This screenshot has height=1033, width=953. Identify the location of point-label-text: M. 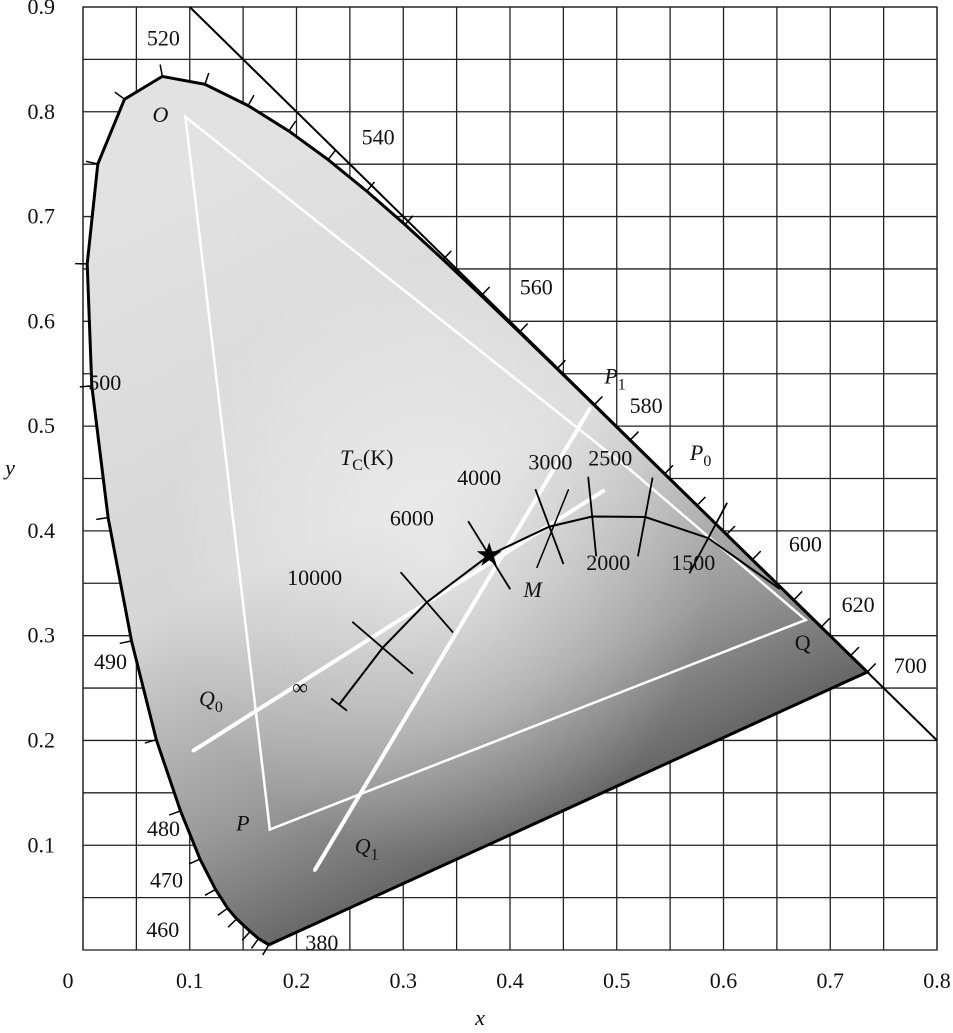
(533, 589).